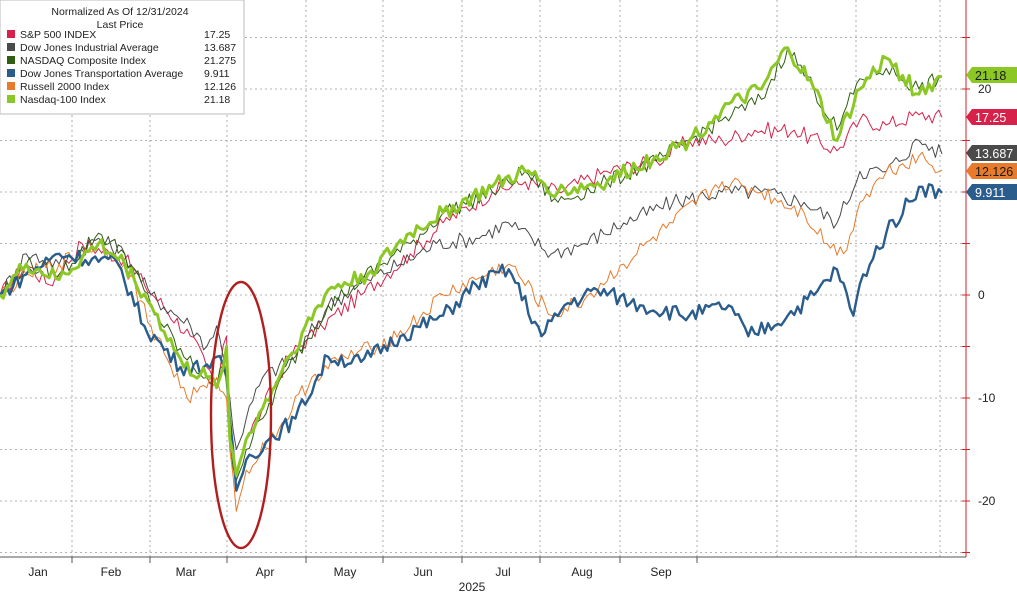 The width and height of the screenshot is (1017, 598). I want to click on x-year-label: 2025, so click(472, 586).